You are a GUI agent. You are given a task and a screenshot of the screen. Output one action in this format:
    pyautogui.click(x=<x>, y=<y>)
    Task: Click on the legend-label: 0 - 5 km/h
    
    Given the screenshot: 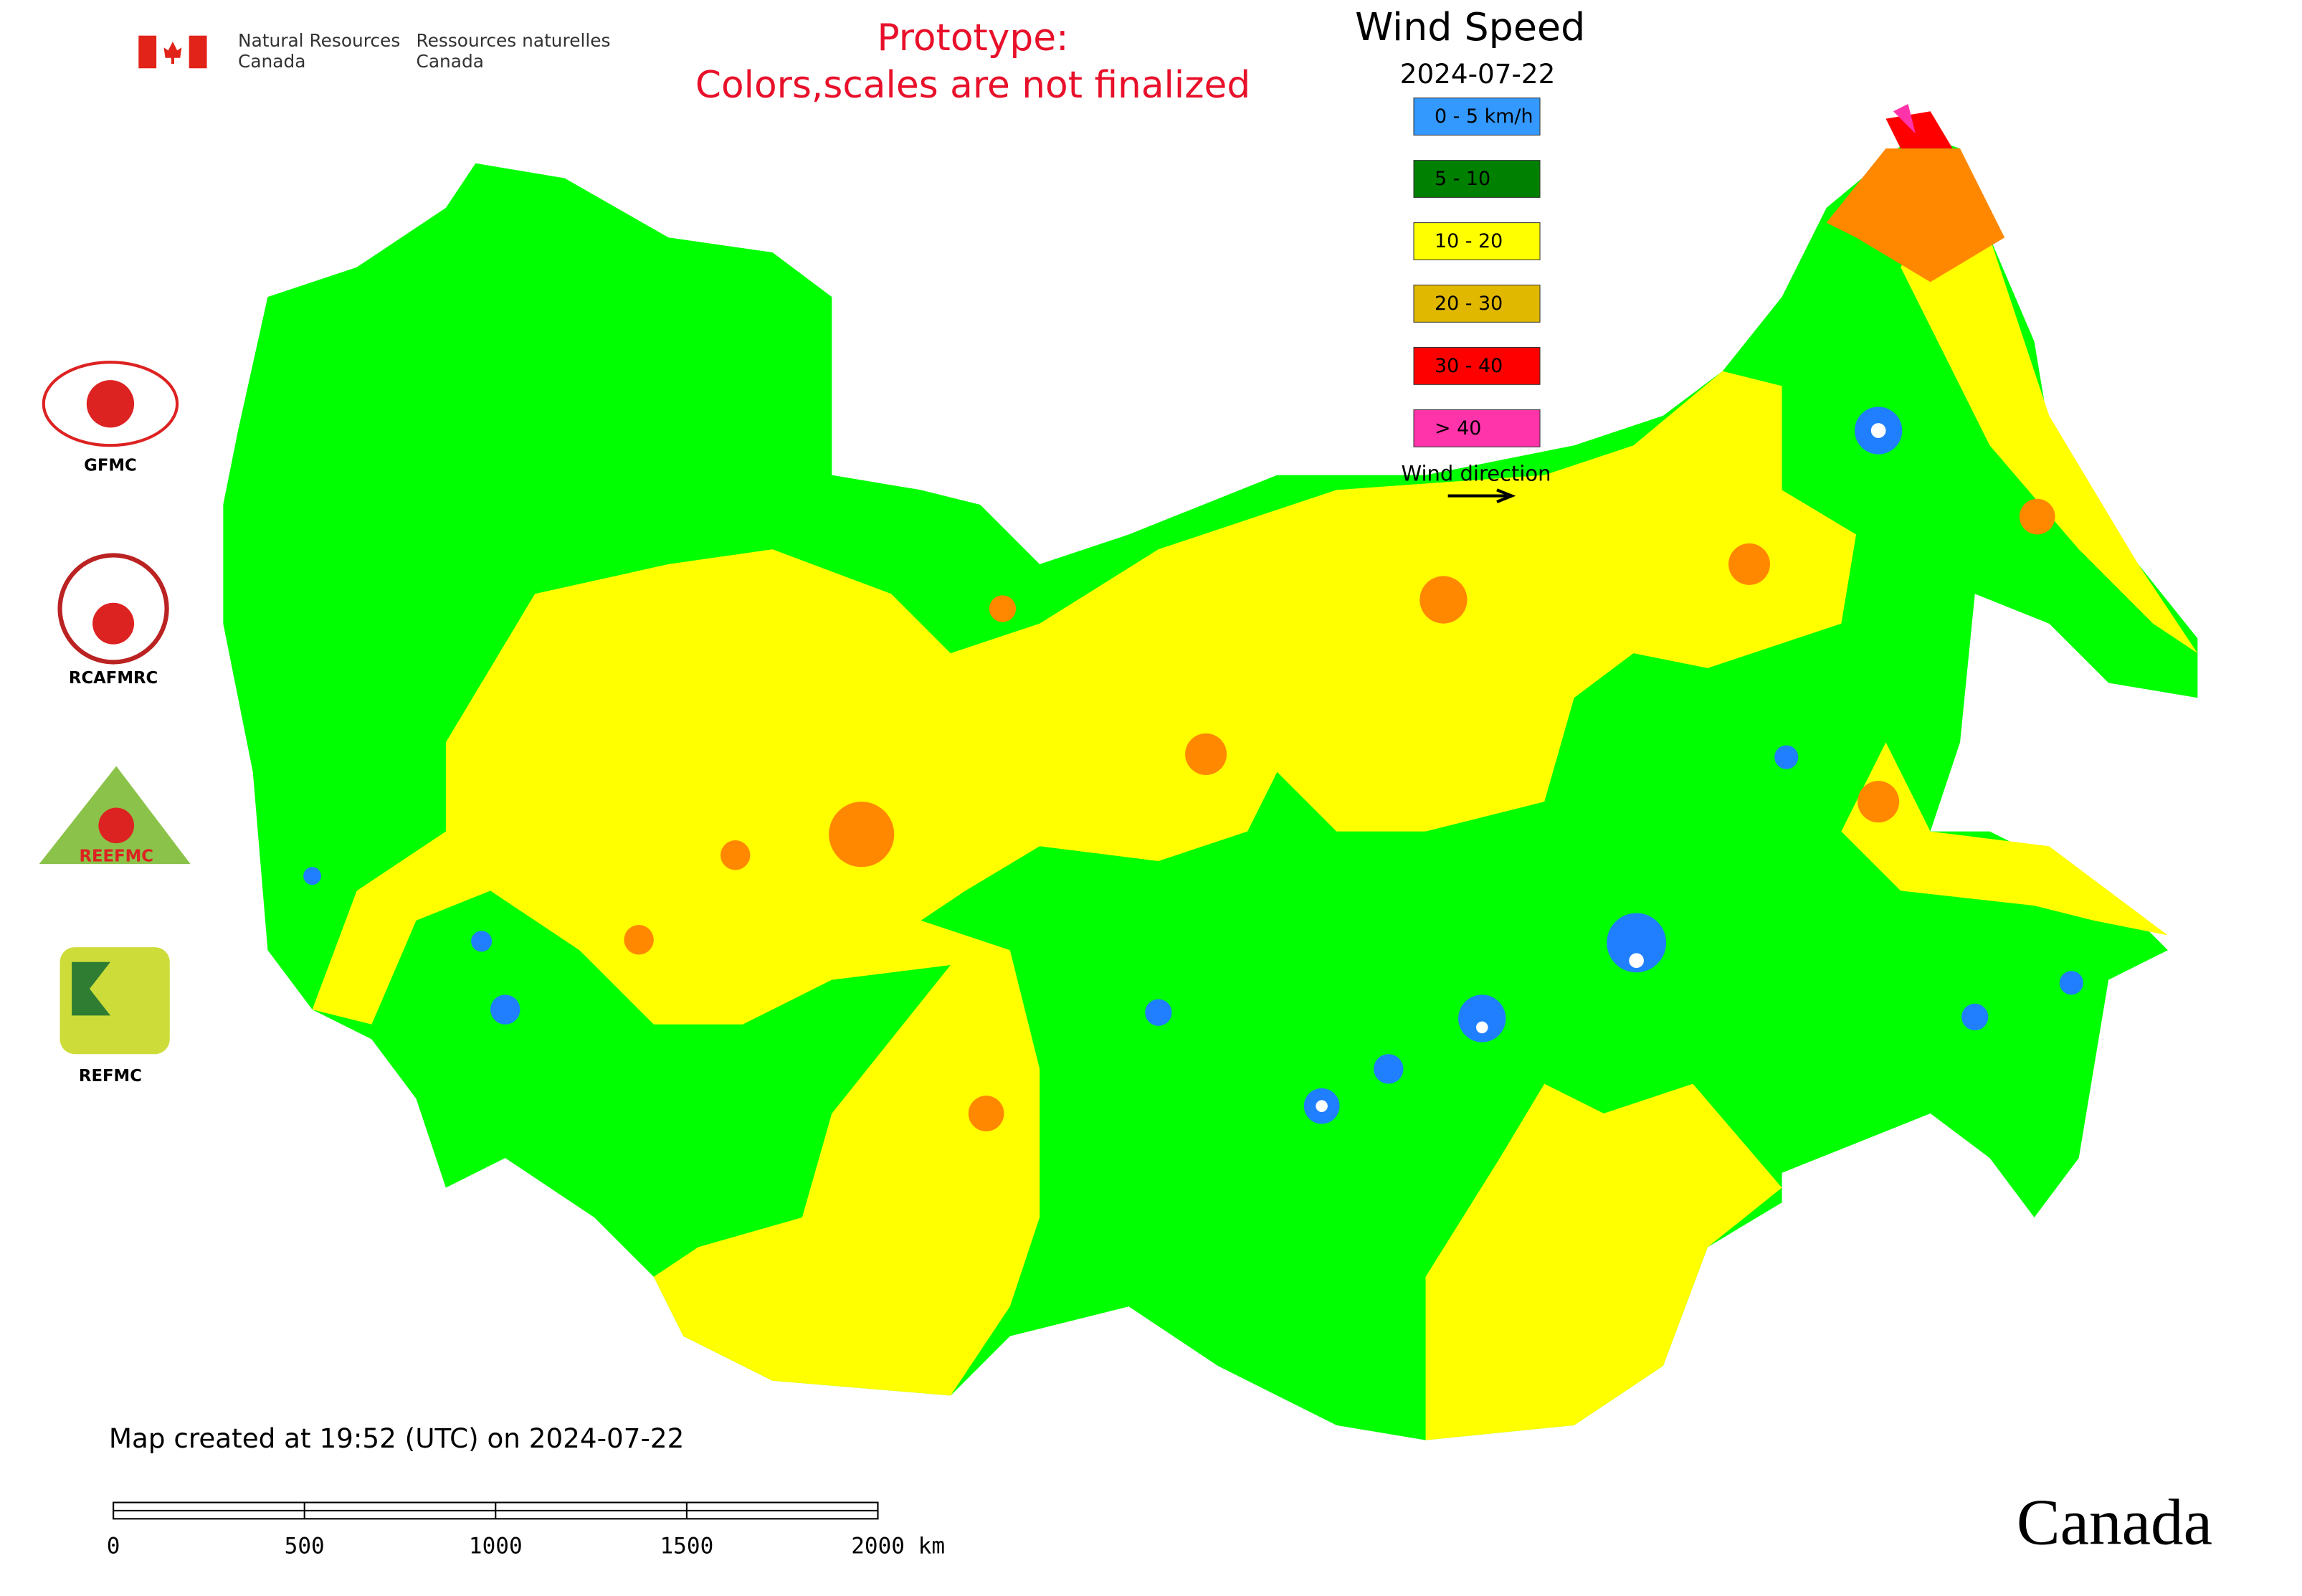 What is the action you would take?
    pyautogui.click(x=1484, y=116)
    